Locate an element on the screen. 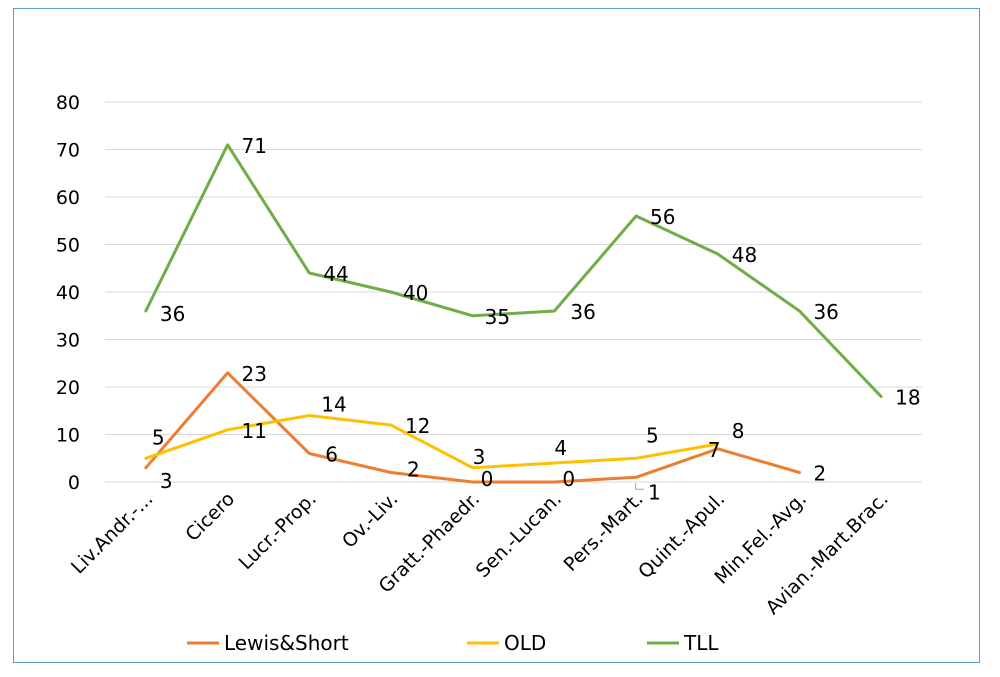 This screenshot has height=677, width=1000. x-tick-label: Pers.-Mart. is located at coordinates (604, 532).